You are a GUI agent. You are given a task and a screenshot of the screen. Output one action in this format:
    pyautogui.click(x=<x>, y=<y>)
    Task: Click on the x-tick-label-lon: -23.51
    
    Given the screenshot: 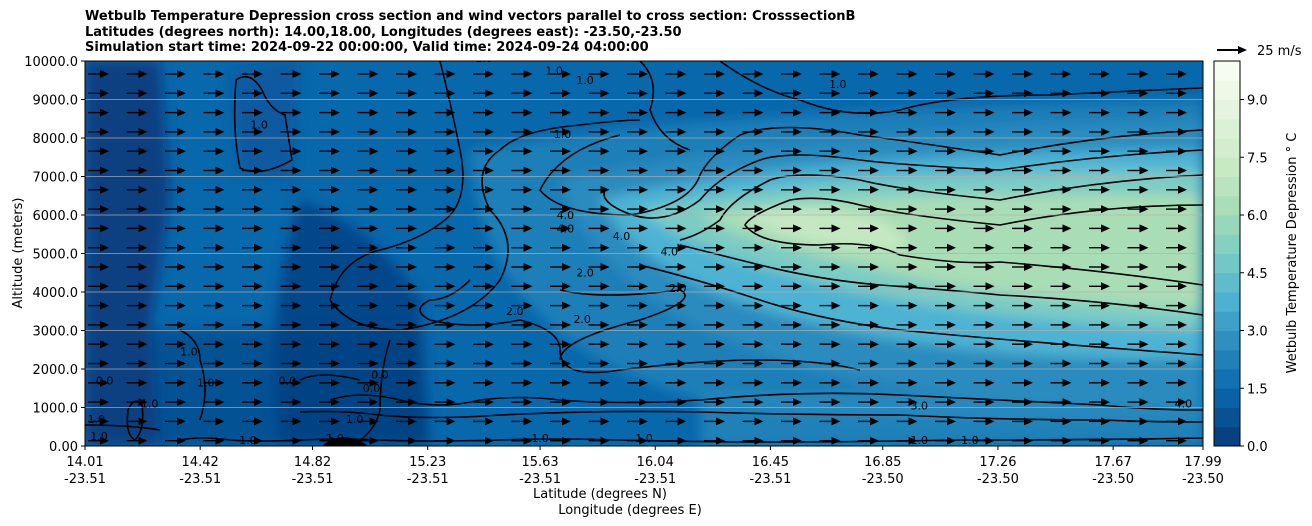 What is the action you would take?
    pyautogui.click(x=313, y=479)
    